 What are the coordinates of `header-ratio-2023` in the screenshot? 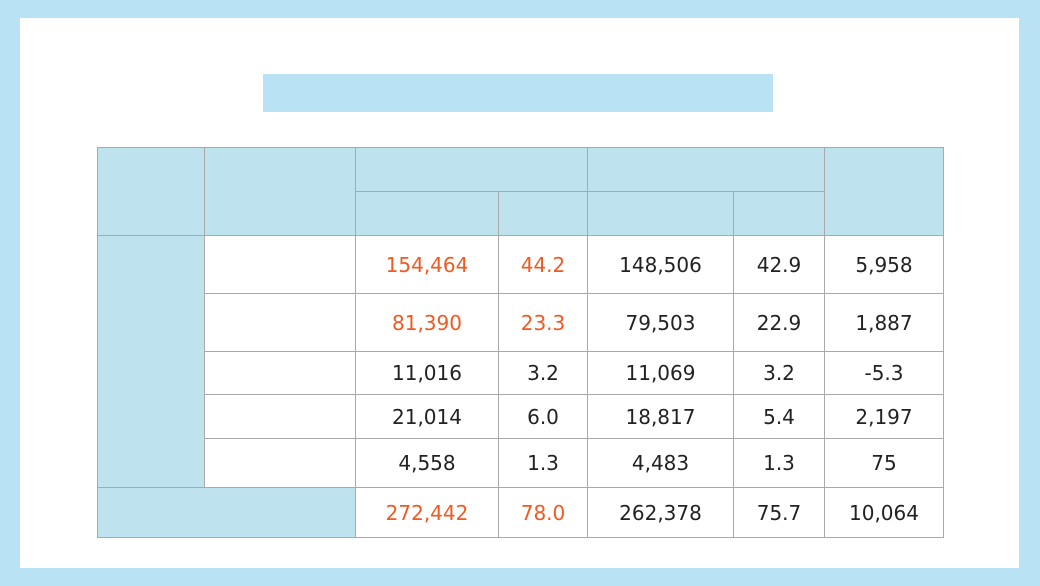 It's located at (543, 213).